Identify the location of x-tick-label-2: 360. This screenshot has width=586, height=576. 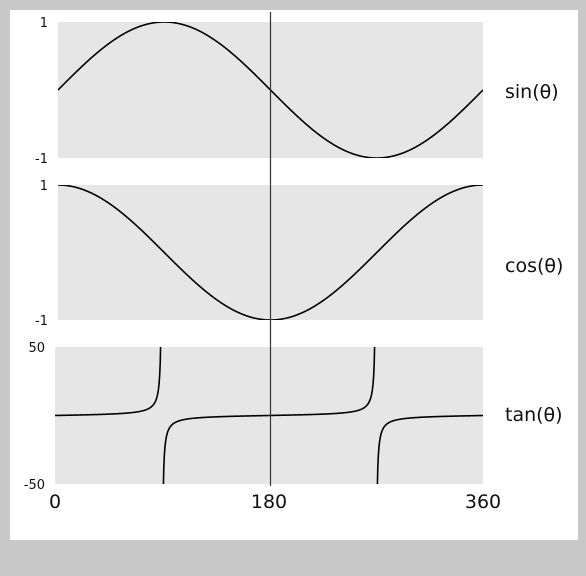
(483, 502).